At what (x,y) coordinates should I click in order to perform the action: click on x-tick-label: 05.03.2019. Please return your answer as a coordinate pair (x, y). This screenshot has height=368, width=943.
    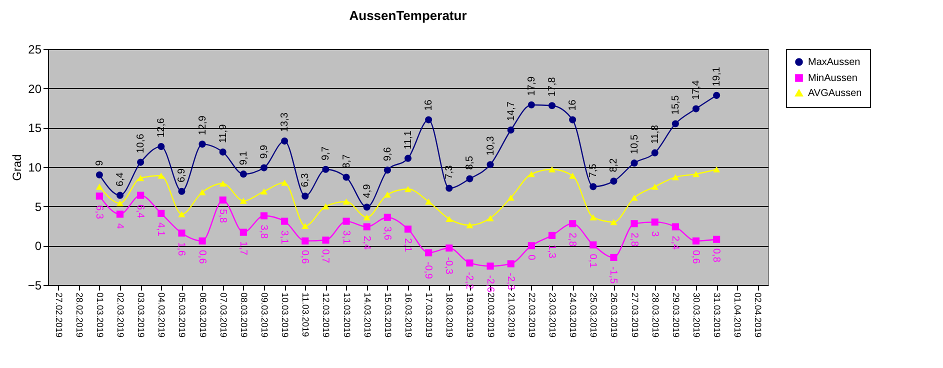
    Looking at the image, I should click on (182, 315).